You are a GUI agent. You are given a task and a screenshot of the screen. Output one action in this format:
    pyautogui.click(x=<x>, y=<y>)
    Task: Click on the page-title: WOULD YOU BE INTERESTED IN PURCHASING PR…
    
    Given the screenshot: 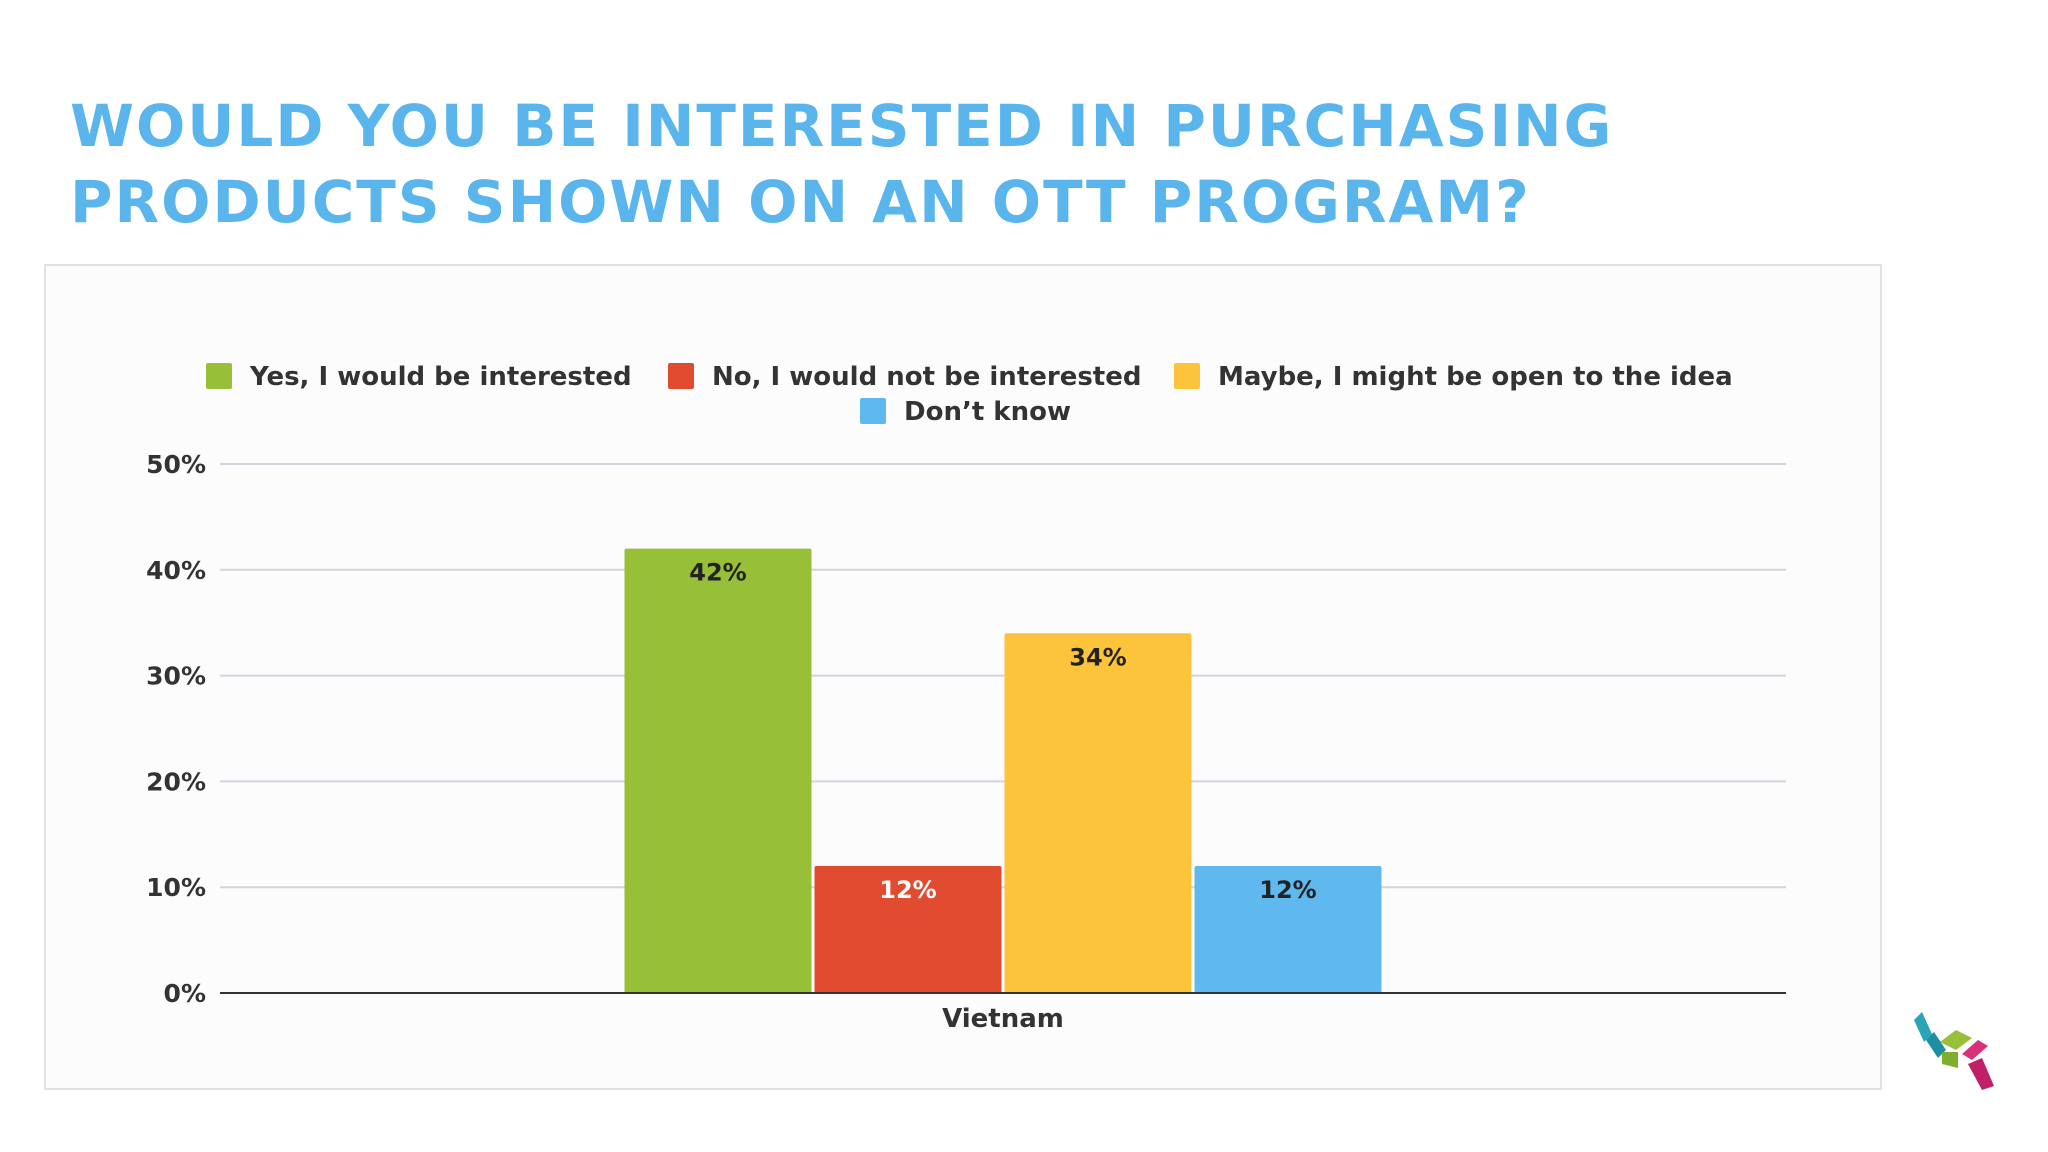 What is the action you would take?
    pyautogui.click(x=970, y=164)
    